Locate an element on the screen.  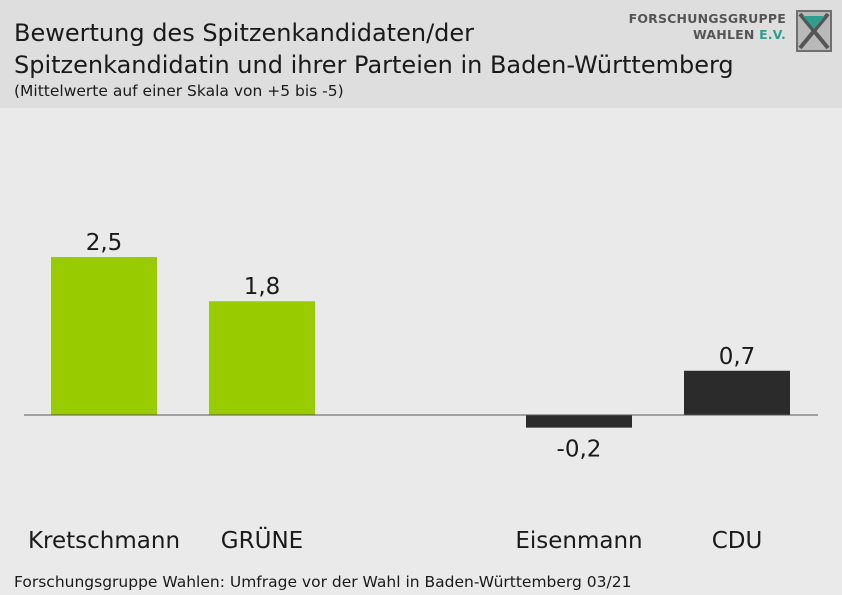
logo-text-line-2: WAHLEN E.V. is located at coordinates (739, 35).